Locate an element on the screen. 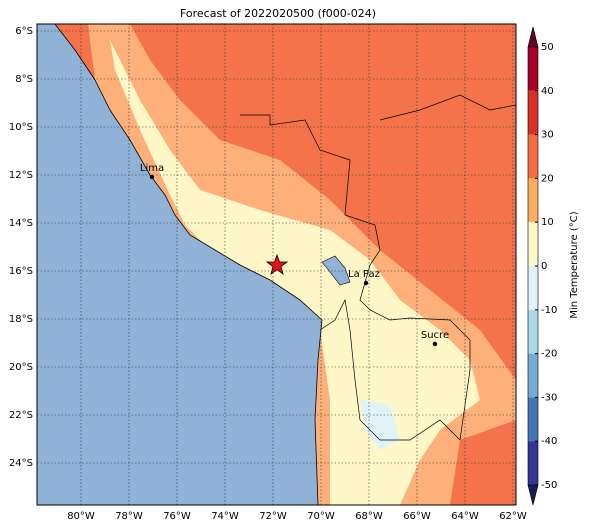 This screenshot has height=529, width=591. city-label: Lima is located at coordinates (152, 168).